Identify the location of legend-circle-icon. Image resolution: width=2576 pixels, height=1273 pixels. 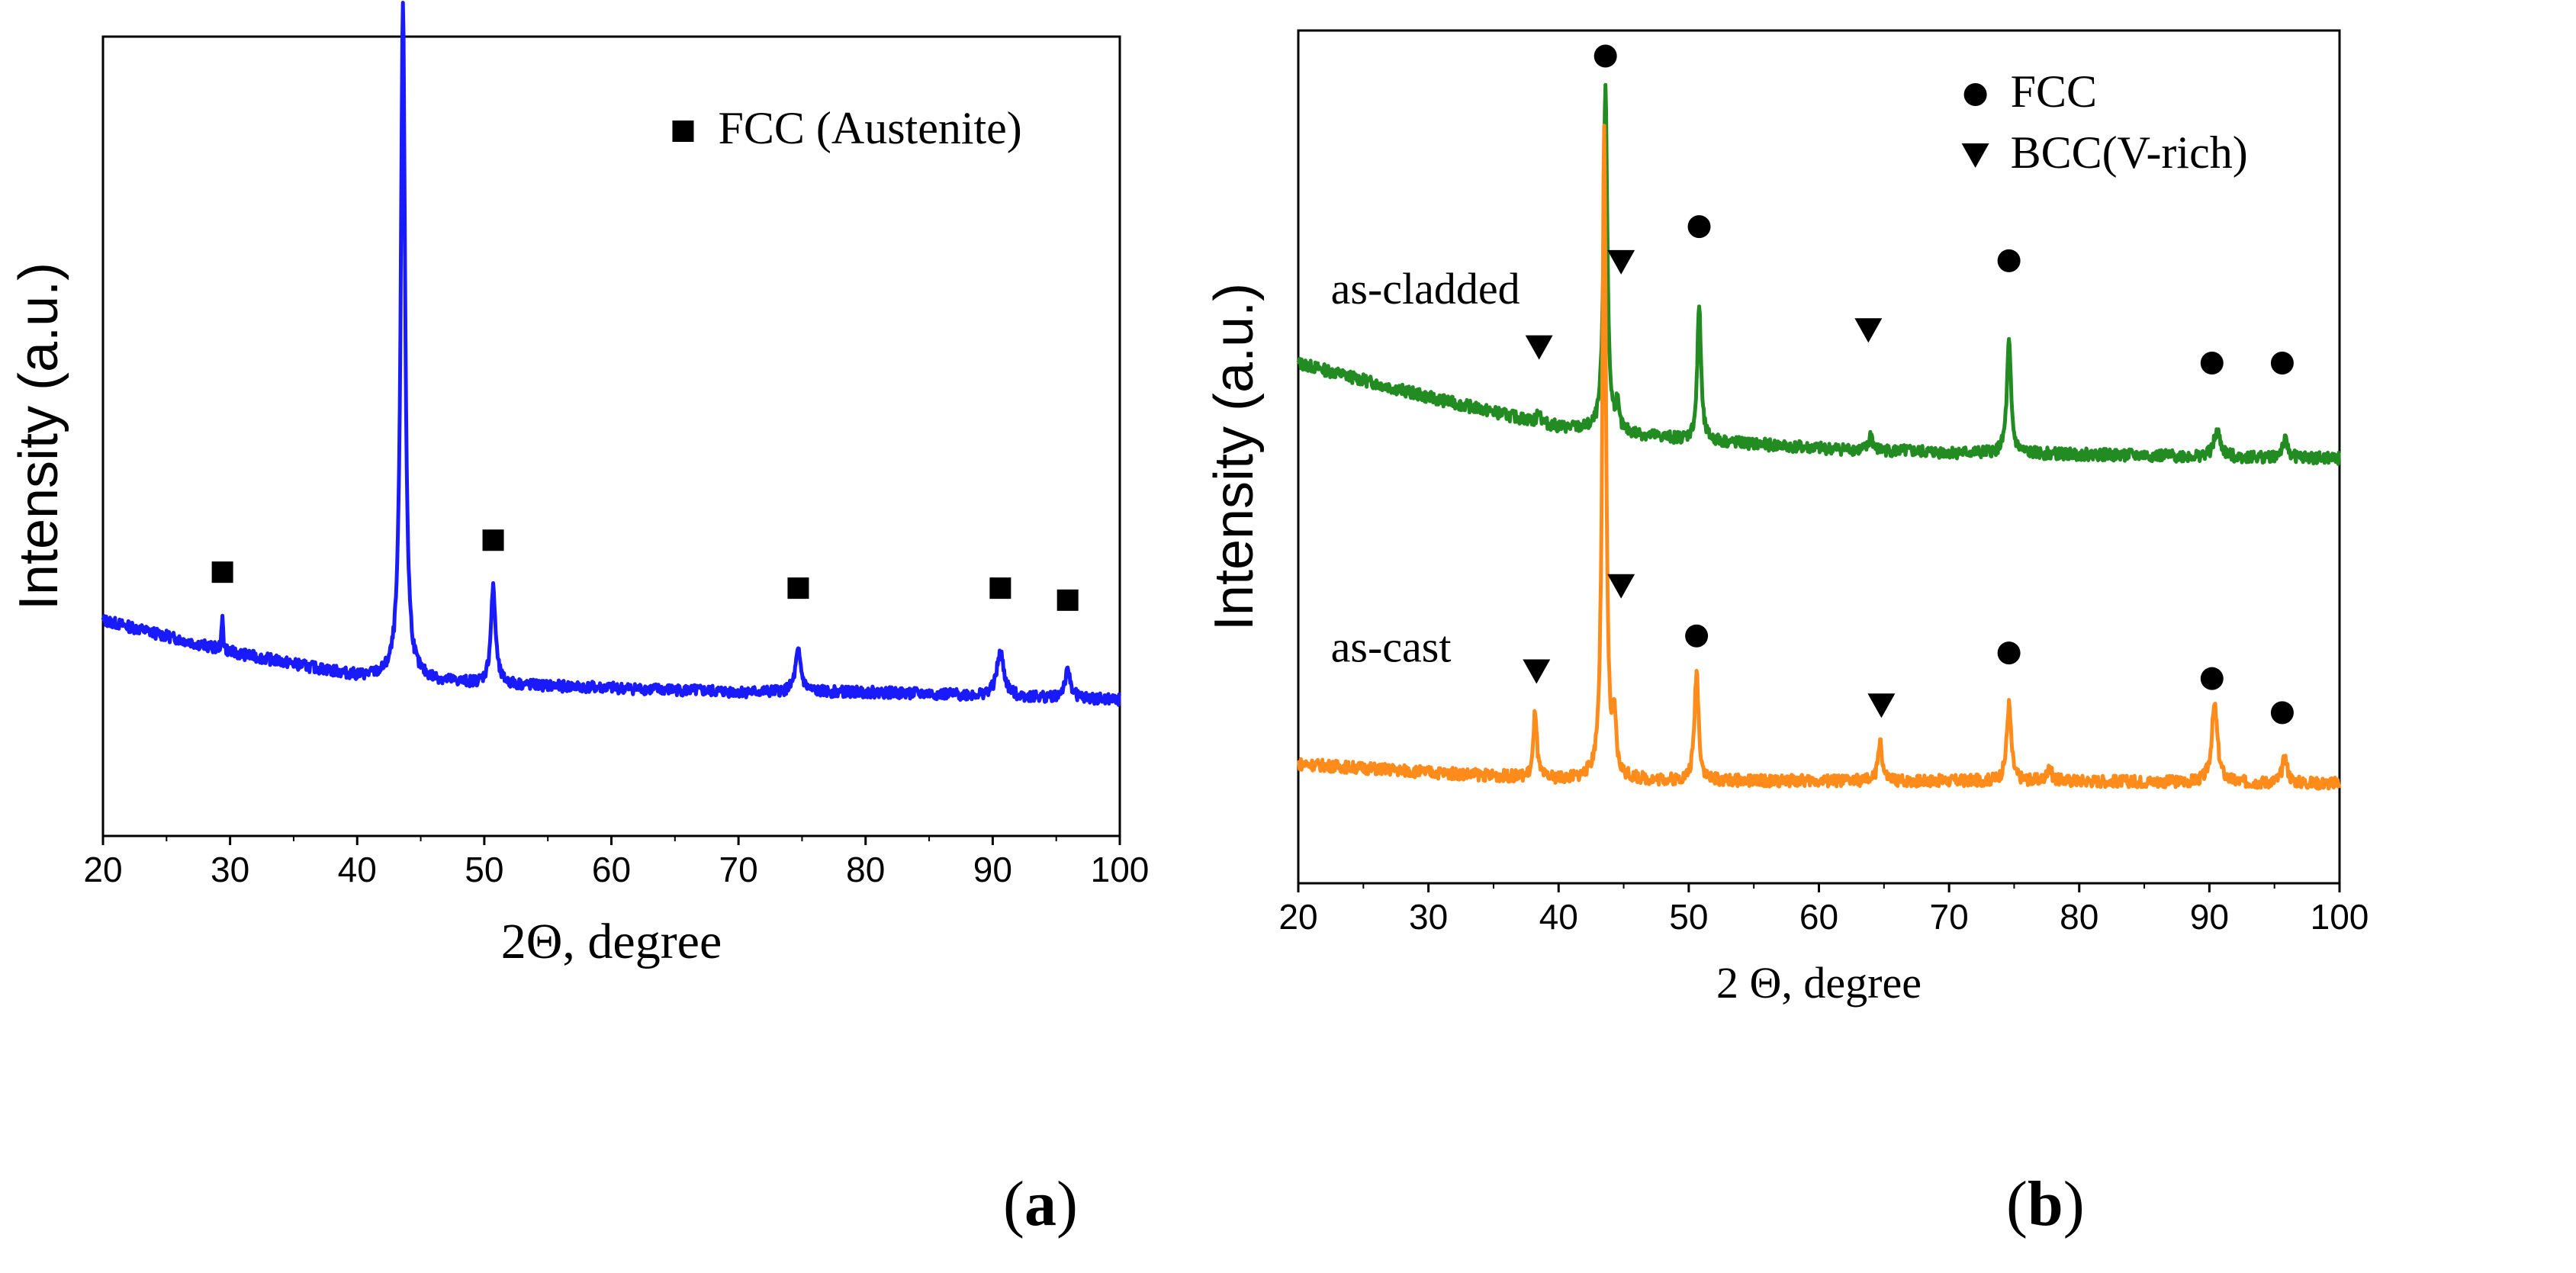
(1975, 94).